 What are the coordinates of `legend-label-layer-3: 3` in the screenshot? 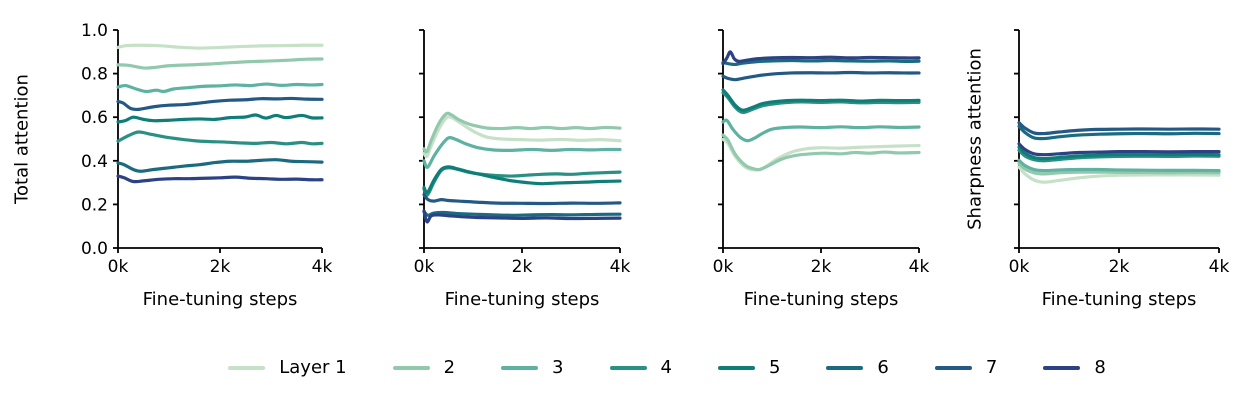 It's located at (558, 367).